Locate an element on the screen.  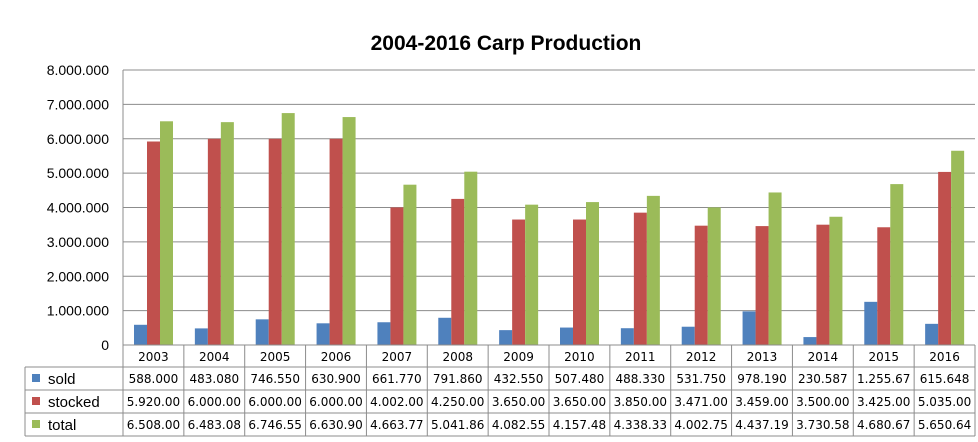
bar-sold-2003 is located at coordinates (140, 334).